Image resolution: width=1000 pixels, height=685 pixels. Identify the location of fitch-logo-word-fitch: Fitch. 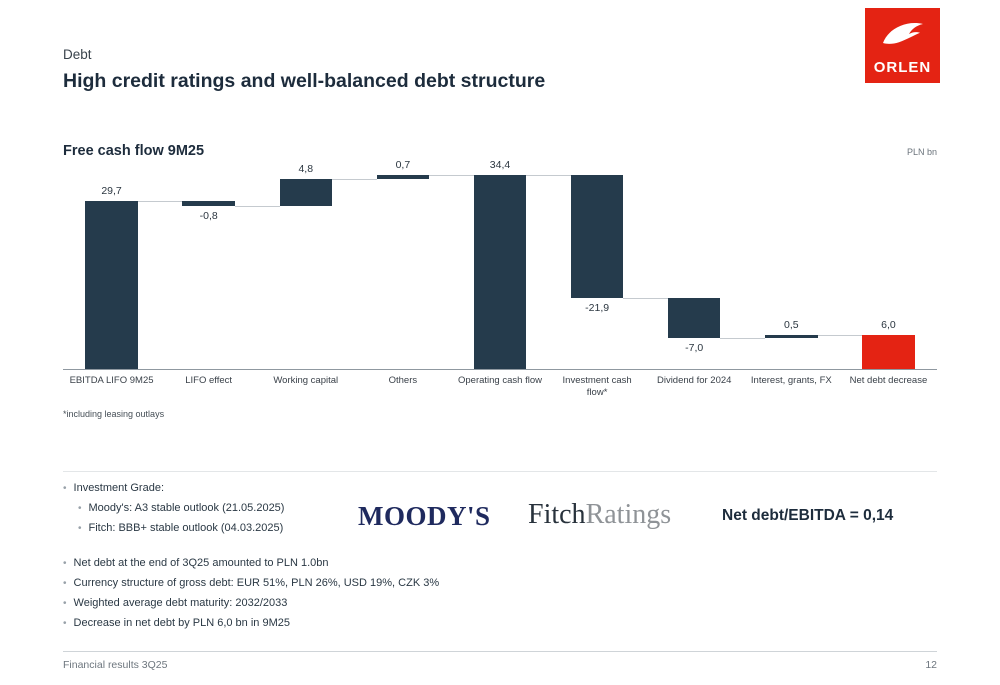
(557, 514).